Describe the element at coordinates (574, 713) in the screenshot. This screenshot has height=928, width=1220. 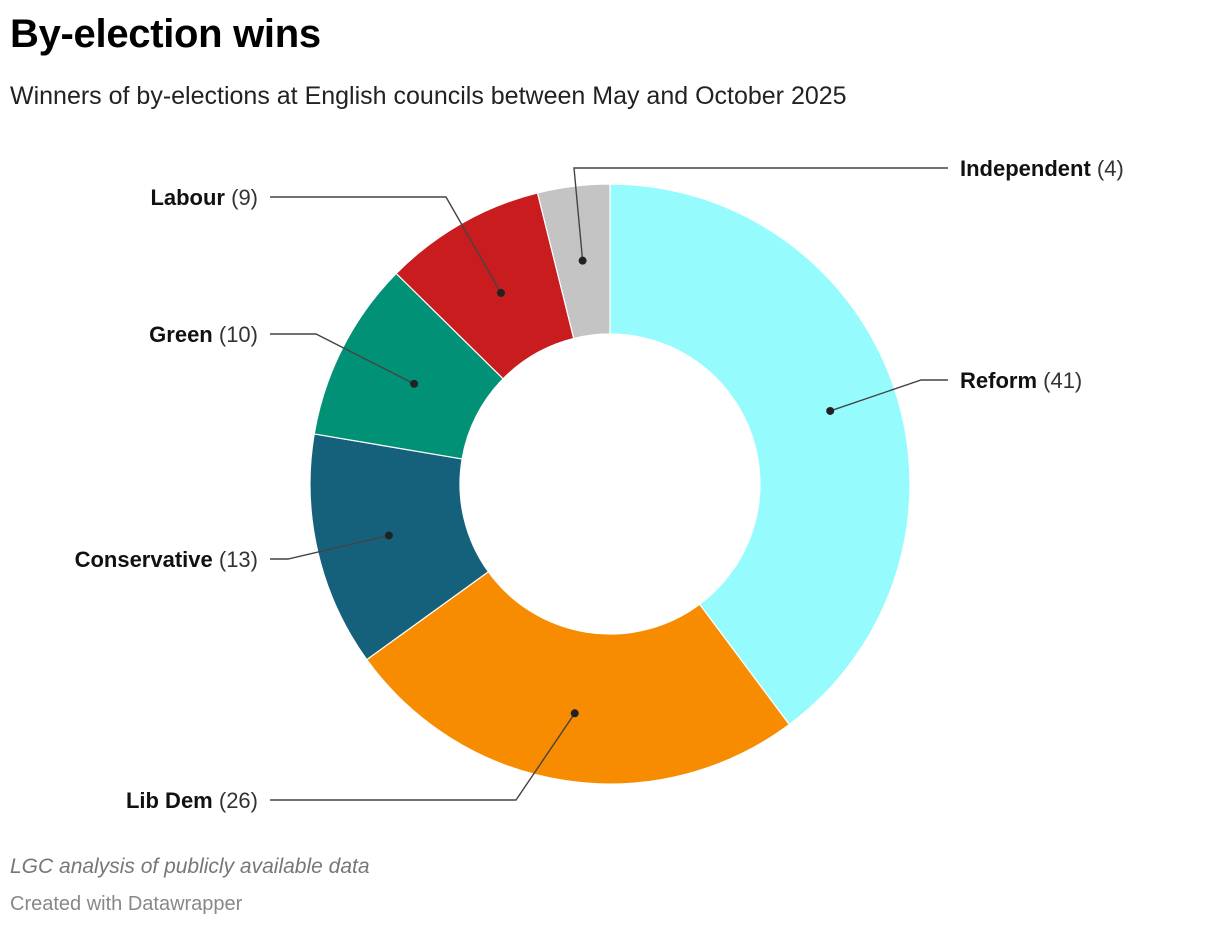
I see `leader-dot-lib-dem` at that location.